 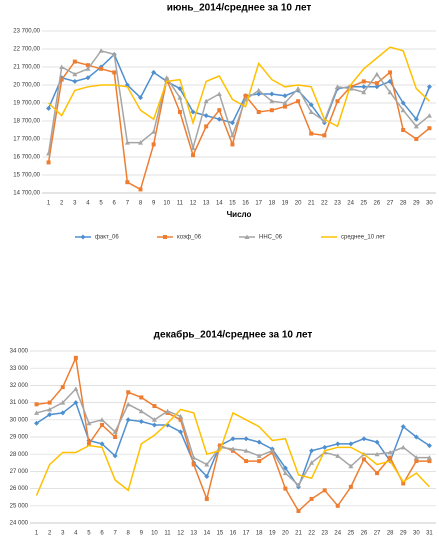 What do you see at coordinates (128, 204) in the screenshot?
I see `x-tick-label: 7` at bounding box center [128, 204].